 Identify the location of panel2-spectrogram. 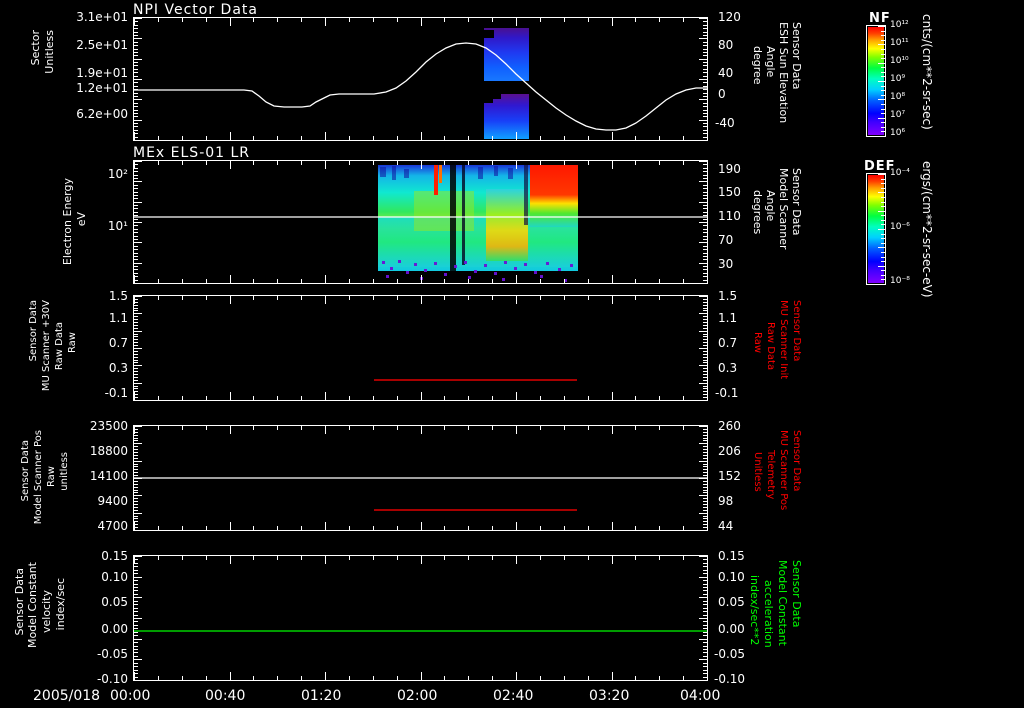
(478, 223).